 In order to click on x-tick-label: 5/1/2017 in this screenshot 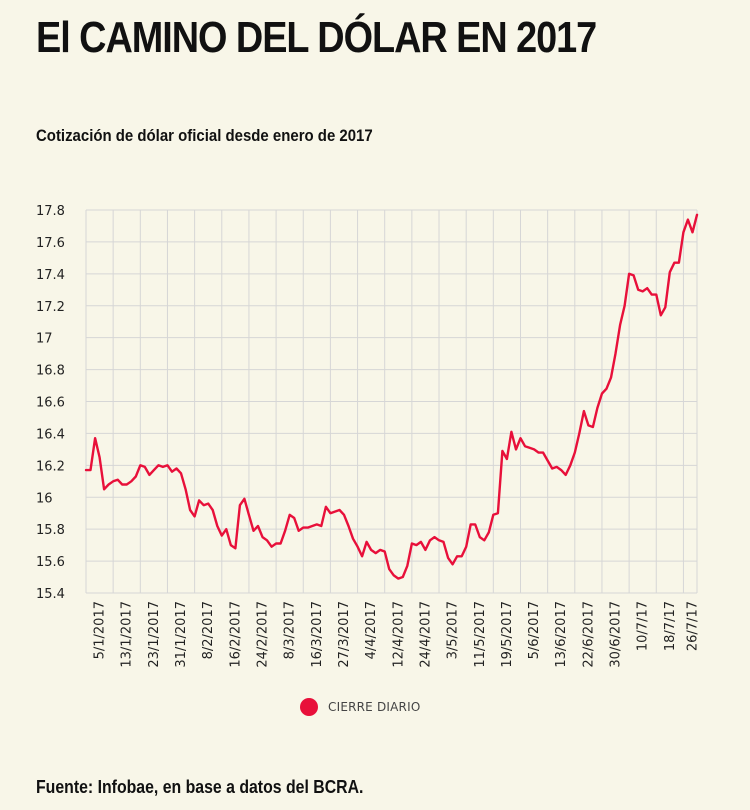, I will do `click(100, 630)`.